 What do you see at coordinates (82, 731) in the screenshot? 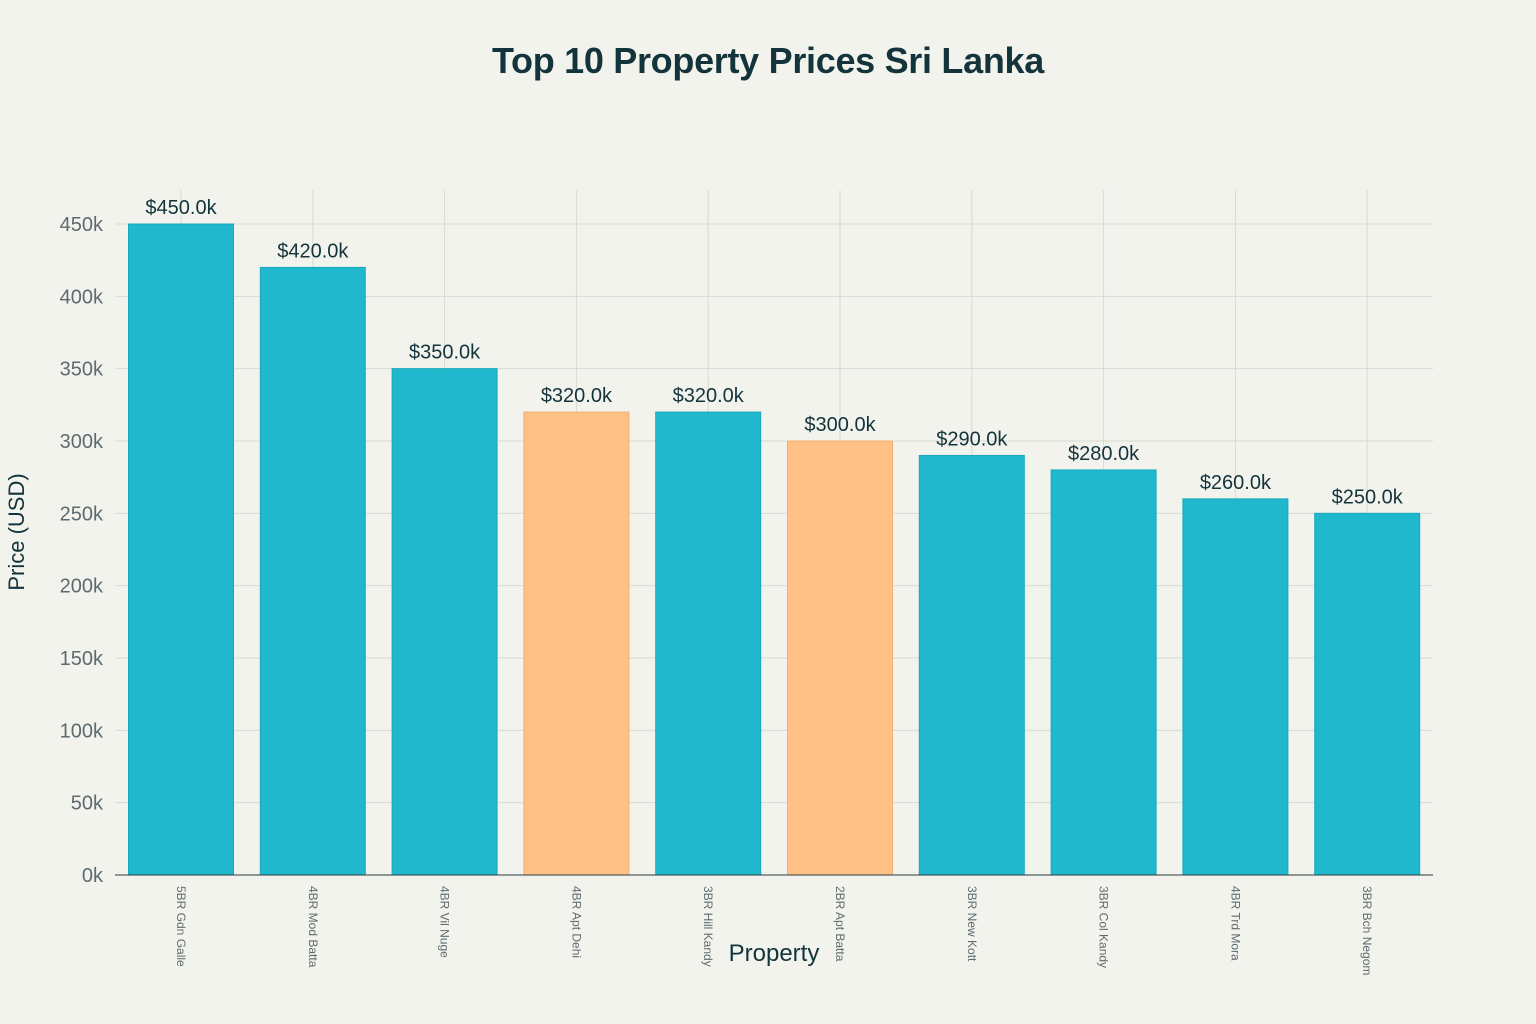
I see `y-tick-label: 100k` at bounding box center [82, 731].